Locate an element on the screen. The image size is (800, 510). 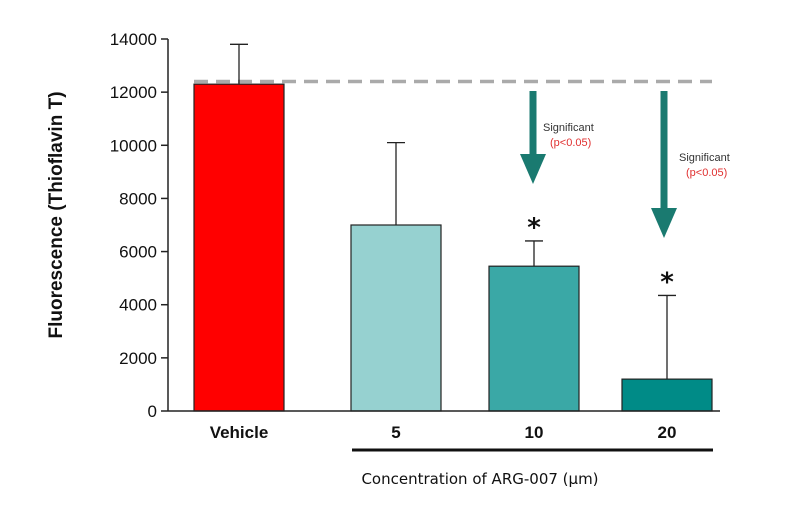
y-tick-label: 8000 is located at coordinates (138, 198).